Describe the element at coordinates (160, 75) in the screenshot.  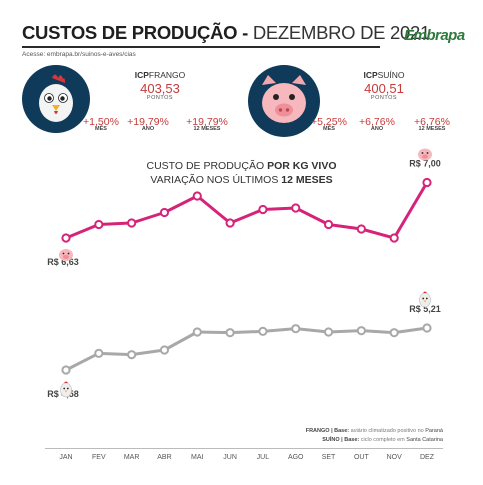
I see `icp-frango-label: ICPFRANGO` at that location.